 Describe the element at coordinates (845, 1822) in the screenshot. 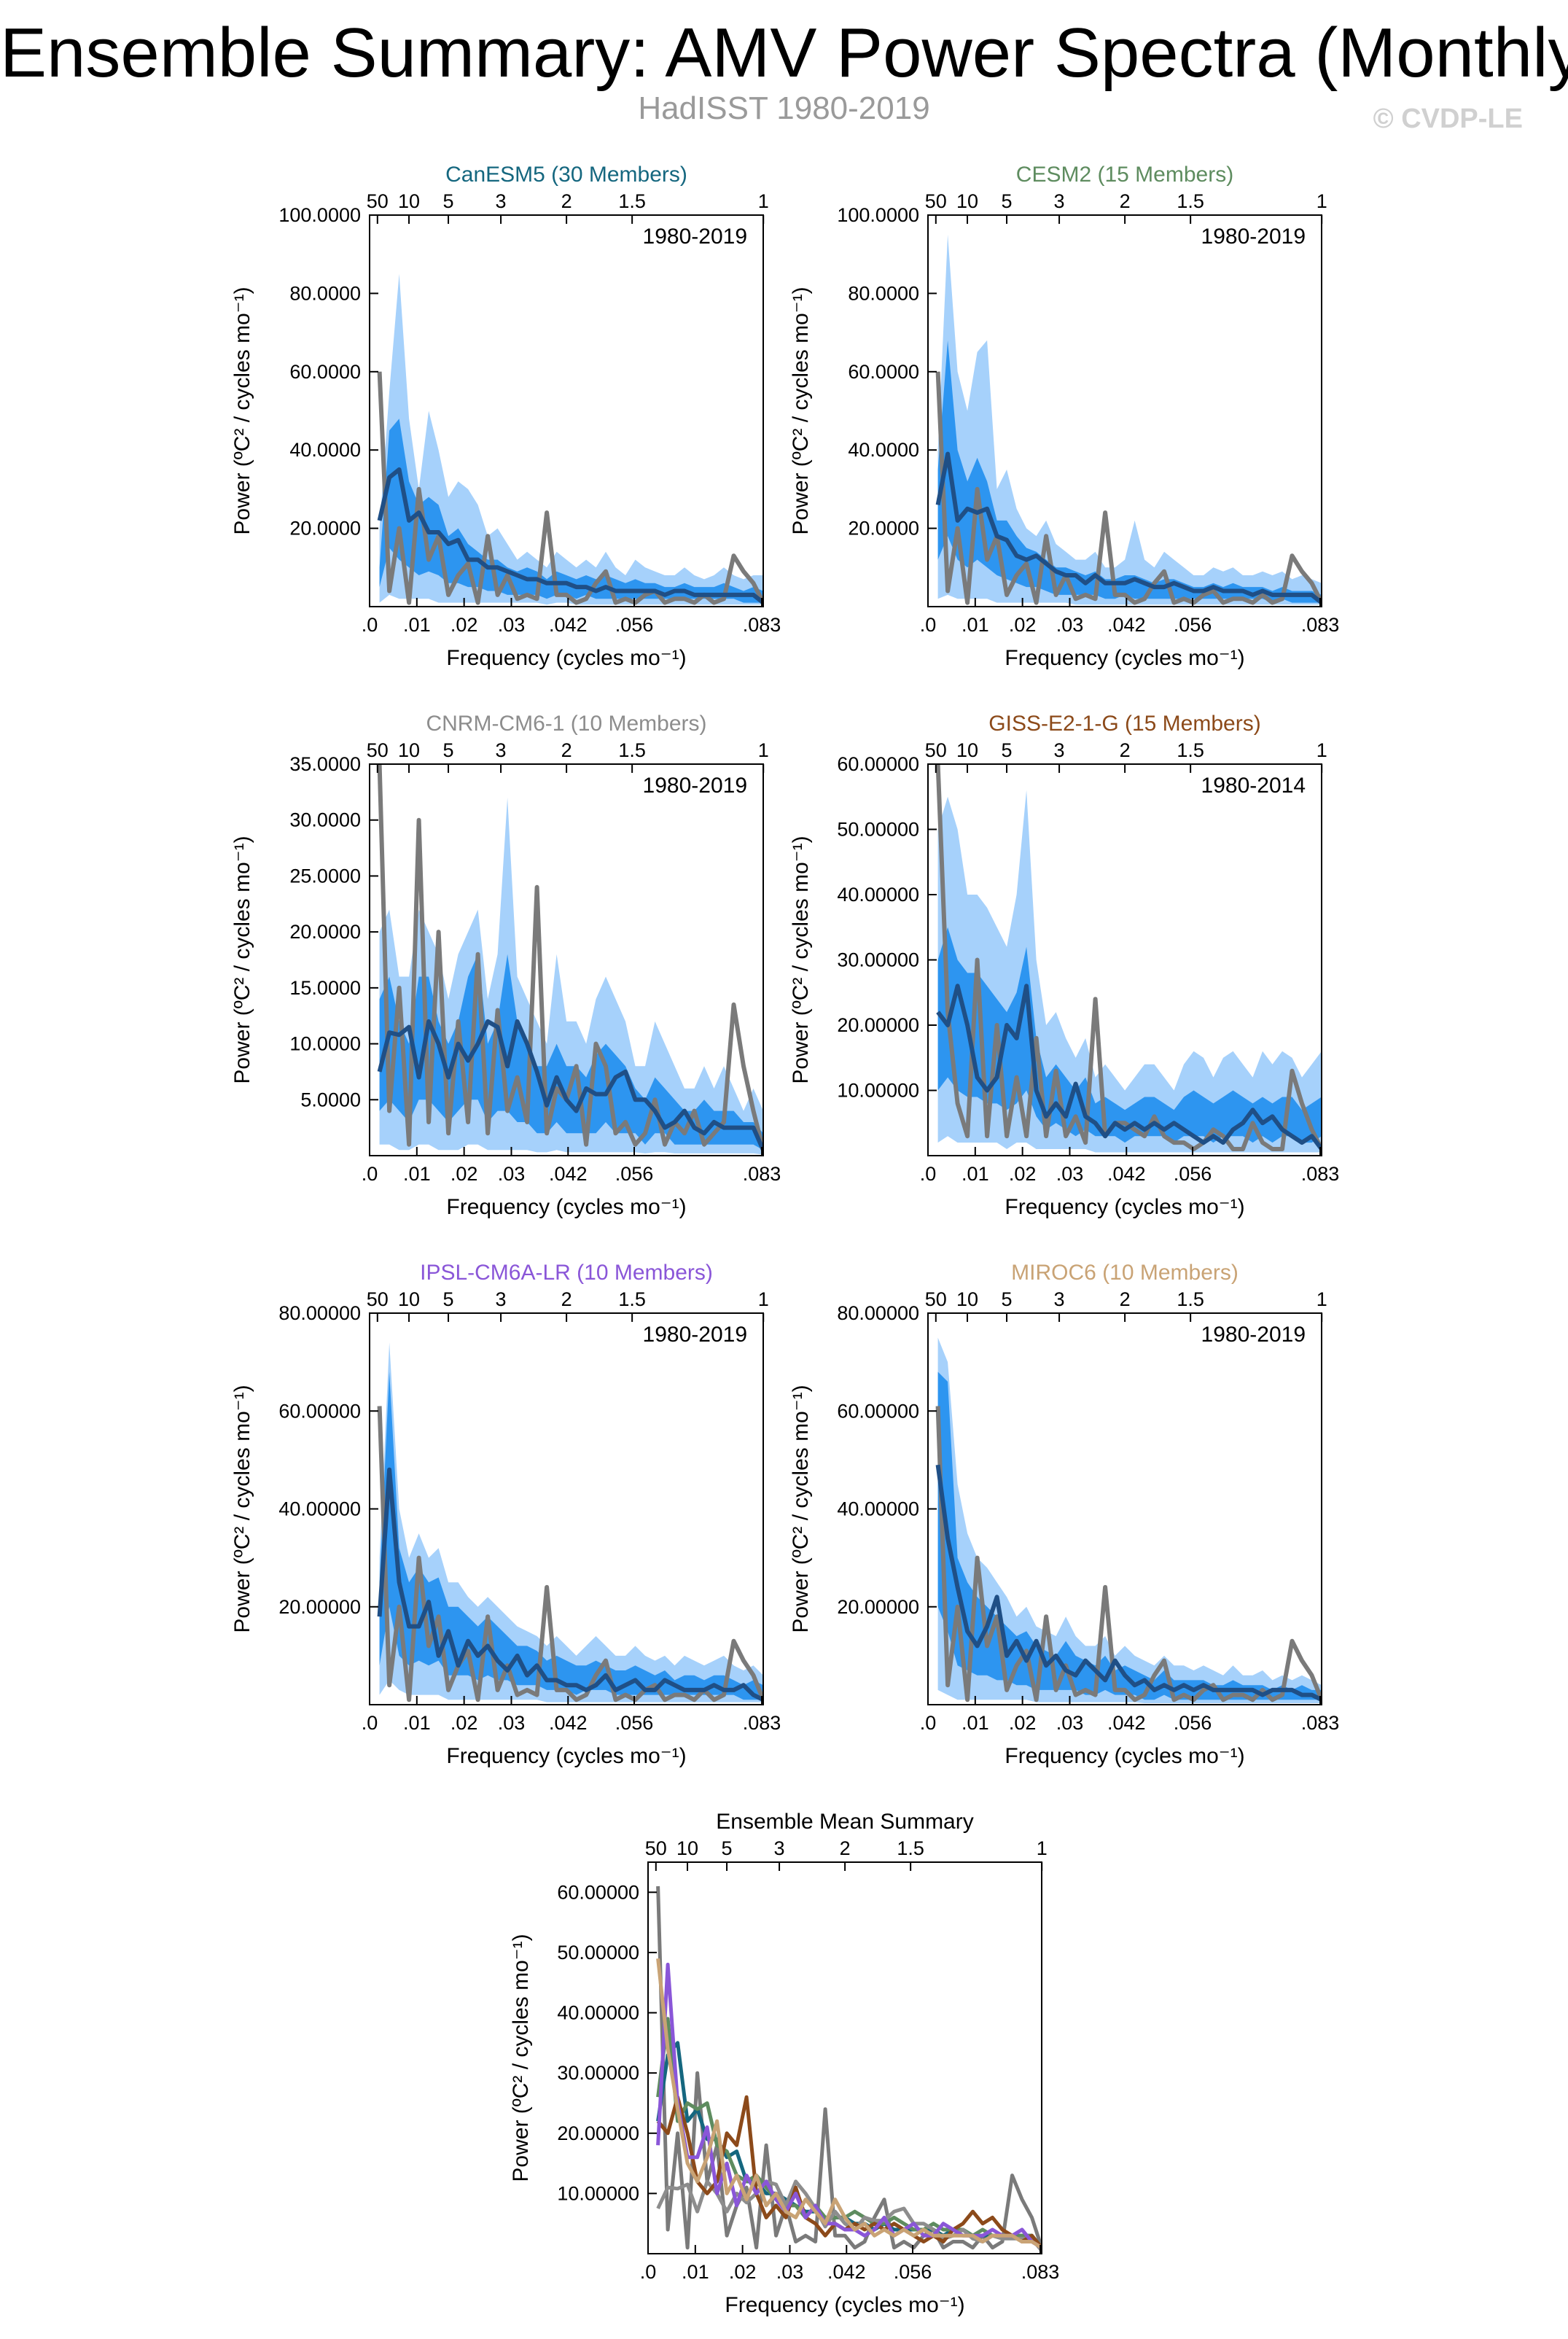

I see `panel-title: Ensemble Mean Summary` at that location.